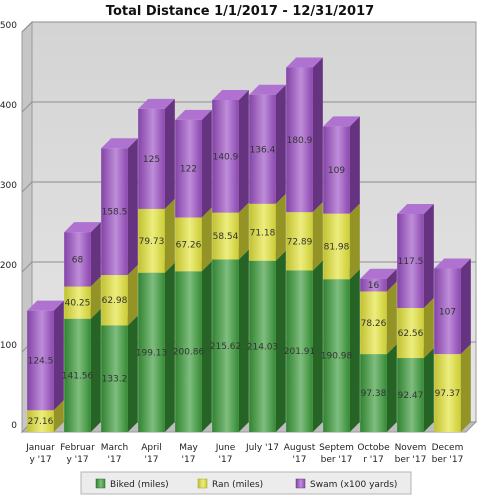 The image size is (480, 502). Describe the element at coordinates (300, 448) in the screenshot. I see `x-tick-label: August` at that location.